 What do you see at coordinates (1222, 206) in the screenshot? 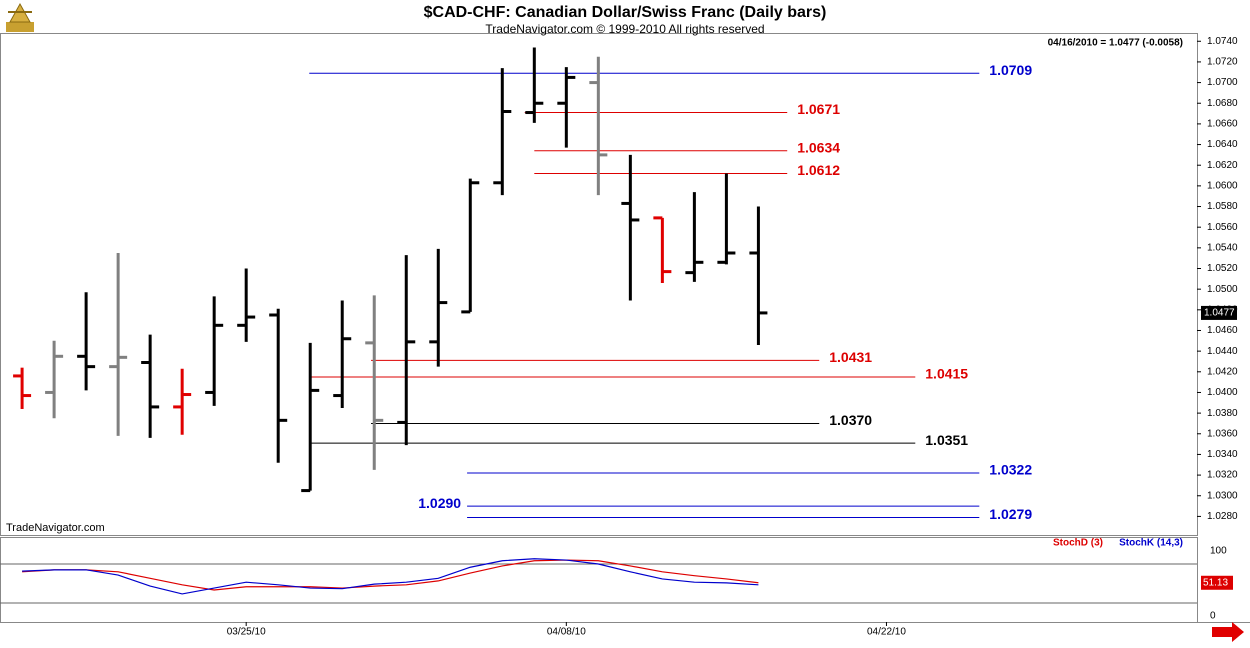
I see `y-tick-label: 1.0580` at bounding box center [1222, 206].